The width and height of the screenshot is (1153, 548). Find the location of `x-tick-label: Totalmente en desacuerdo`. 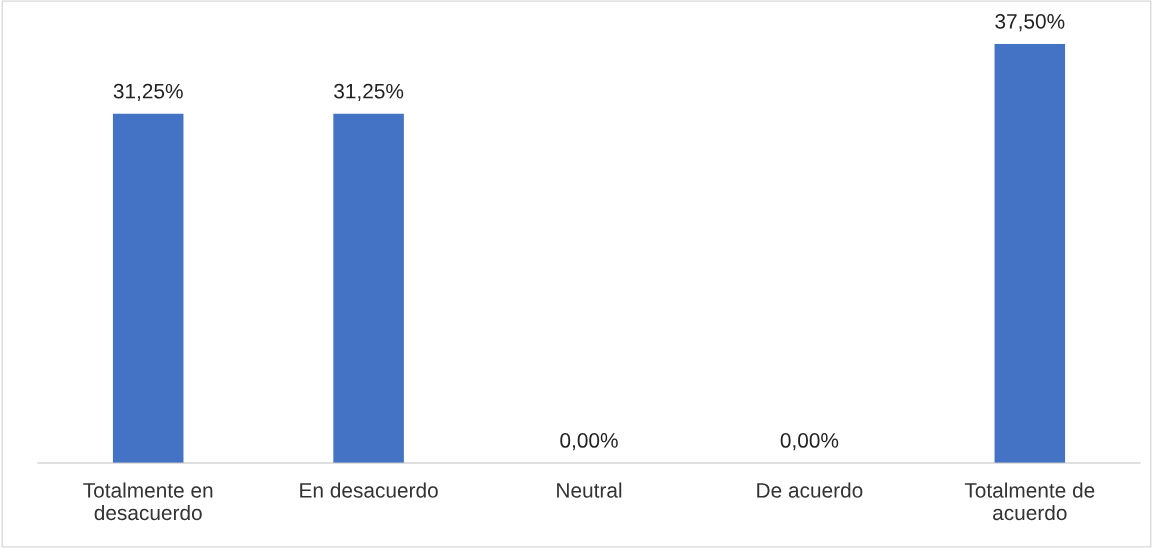

x-tick-label: Totalmente en desacuerdo is located at coordinates (148, 501).